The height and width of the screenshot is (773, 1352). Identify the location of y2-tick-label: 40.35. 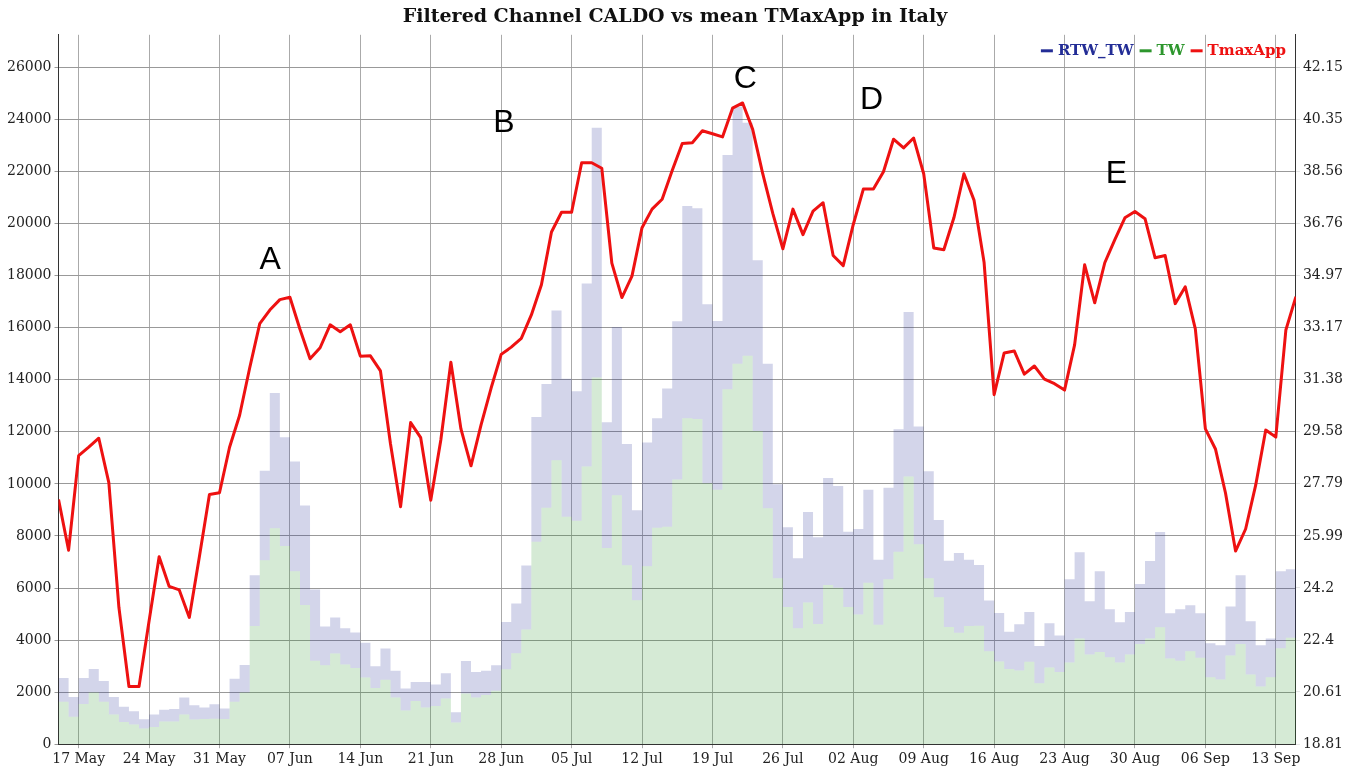
(1323, 118).